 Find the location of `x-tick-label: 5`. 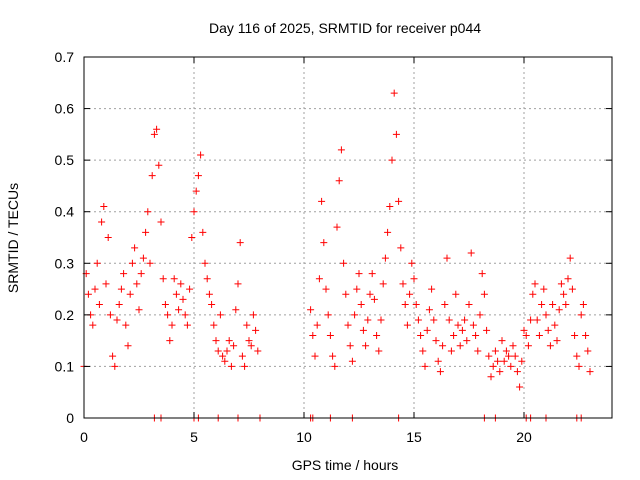

x-tick-label: 5 is located at coordinates (194, 437).